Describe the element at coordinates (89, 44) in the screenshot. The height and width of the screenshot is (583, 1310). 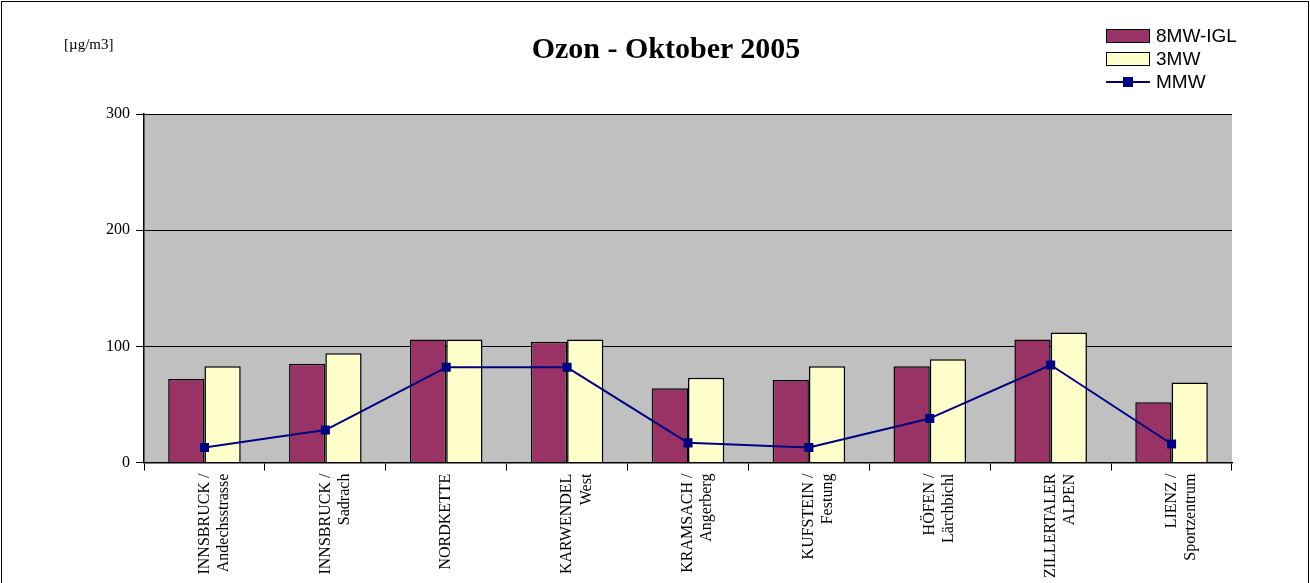
I see `y-axis-title: [µg/m3]` at that location.